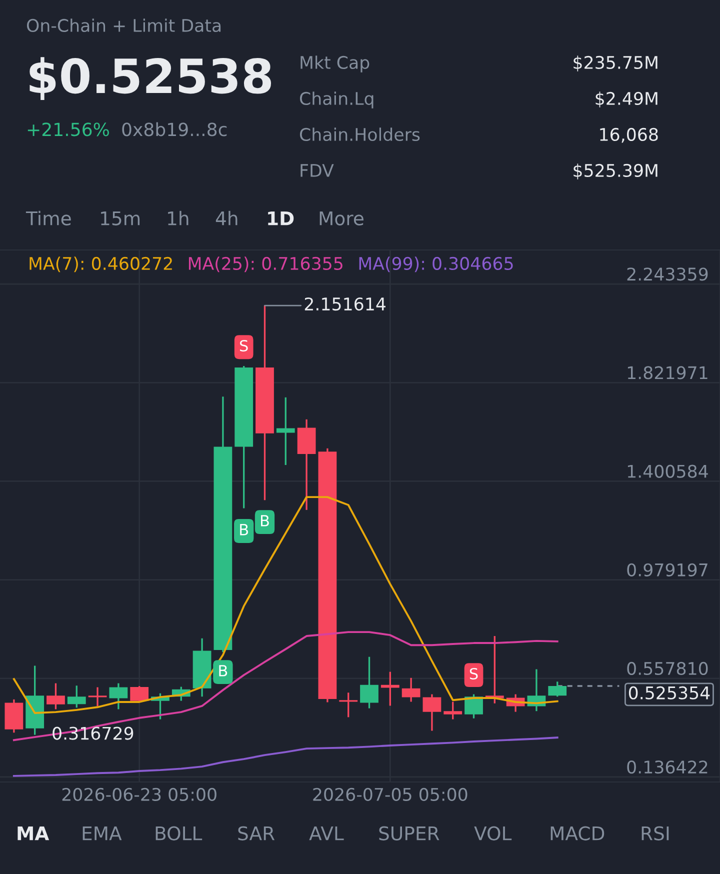 The image size is (720, 874). What do you see at coordinates (345, 304) in the screenshot?
I see `annotation: 2.151614` at bounding box center [345, 304].